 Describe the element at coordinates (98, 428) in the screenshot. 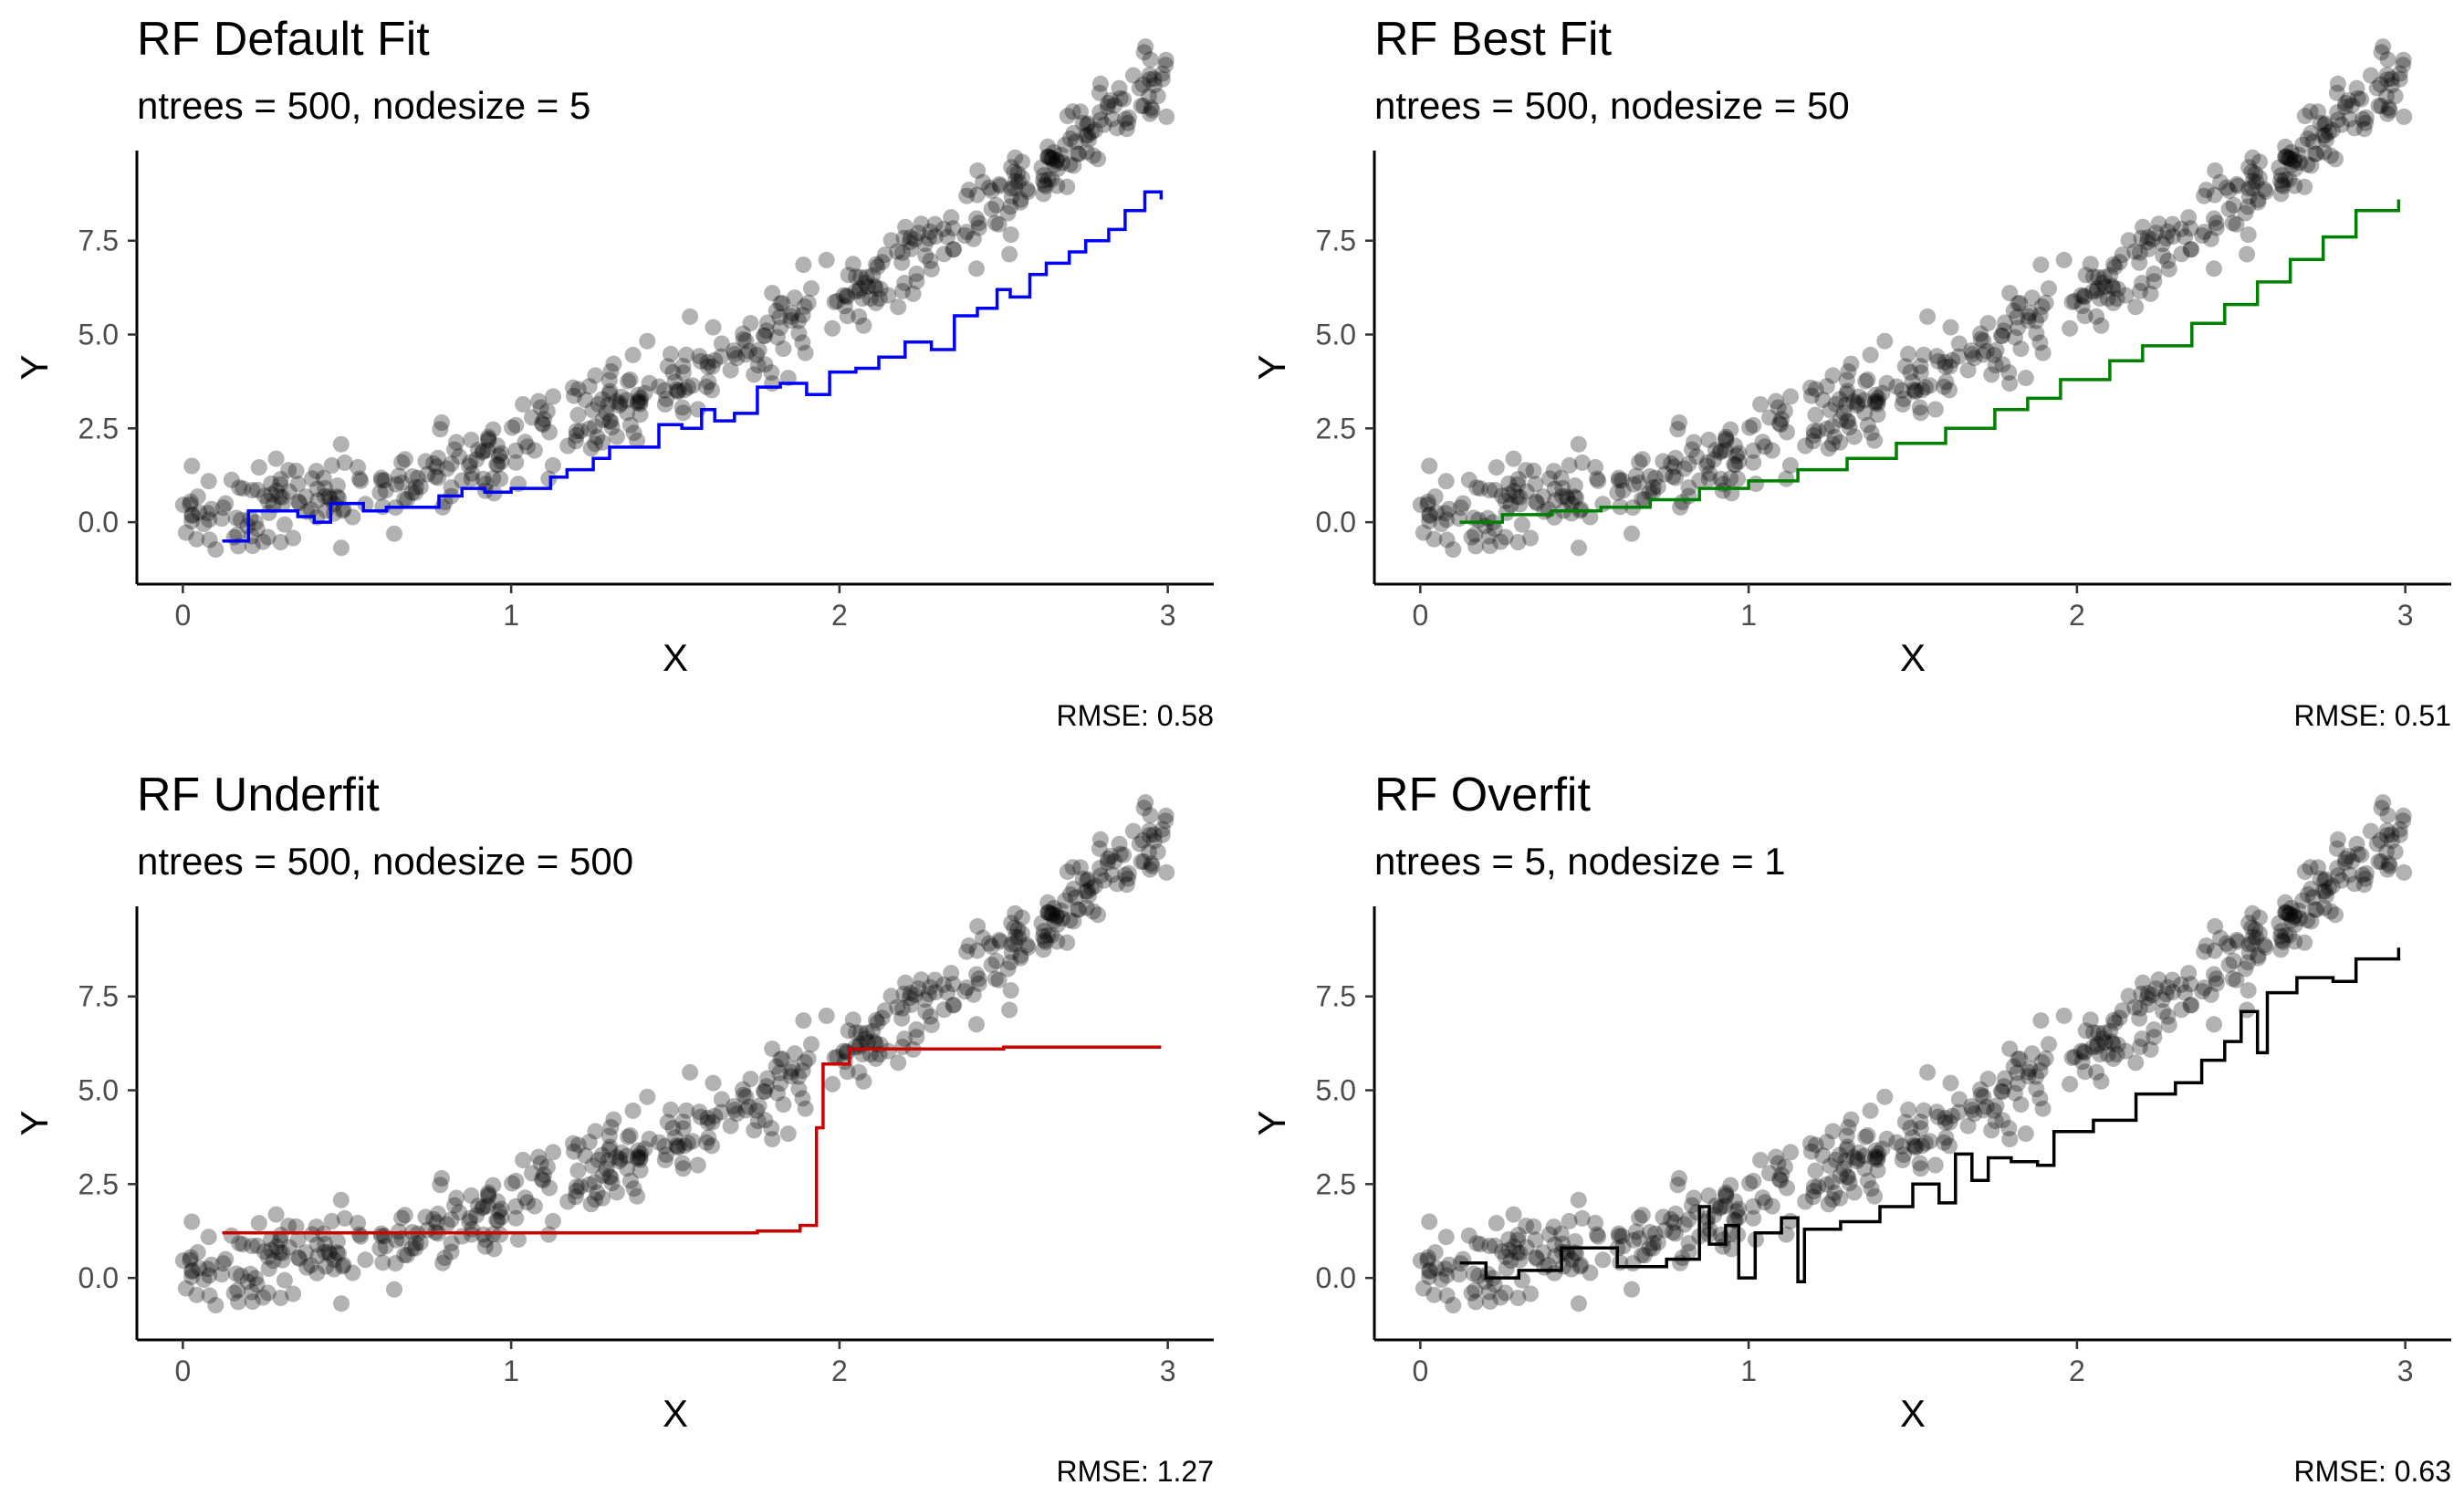

I see `y-tick-label: 2.5` at that location.